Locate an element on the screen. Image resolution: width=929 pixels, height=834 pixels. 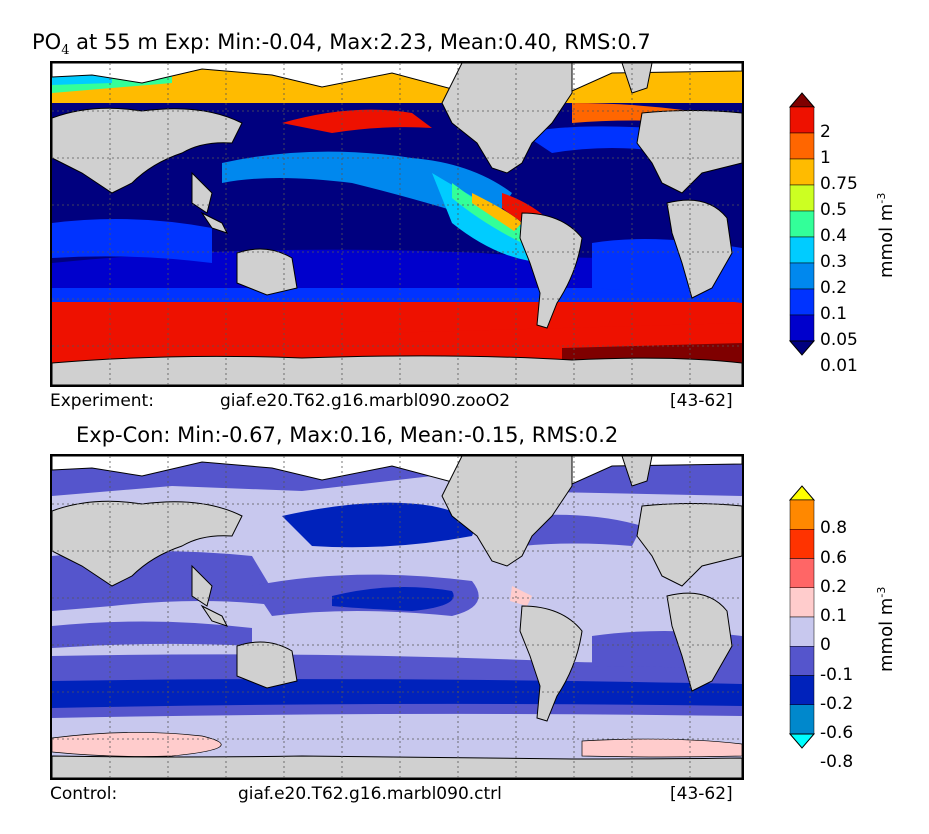
experiment-colorbar-tick-label: 2 is located at coordinates (825, 132).